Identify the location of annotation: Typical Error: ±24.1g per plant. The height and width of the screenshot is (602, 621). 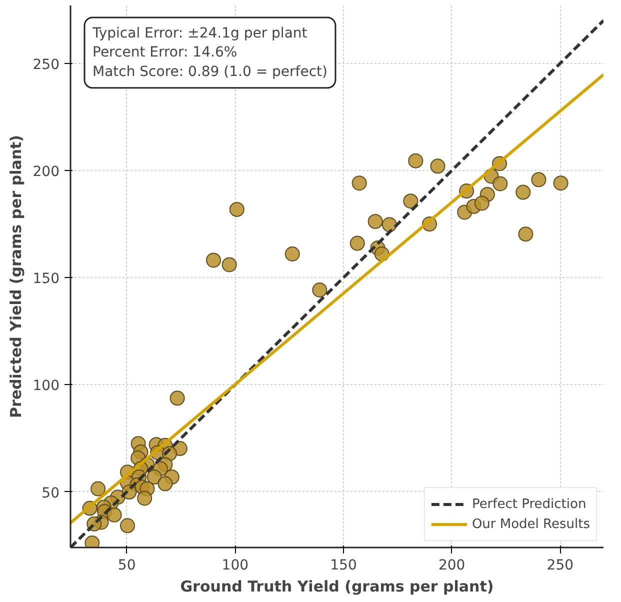
(200, 34).